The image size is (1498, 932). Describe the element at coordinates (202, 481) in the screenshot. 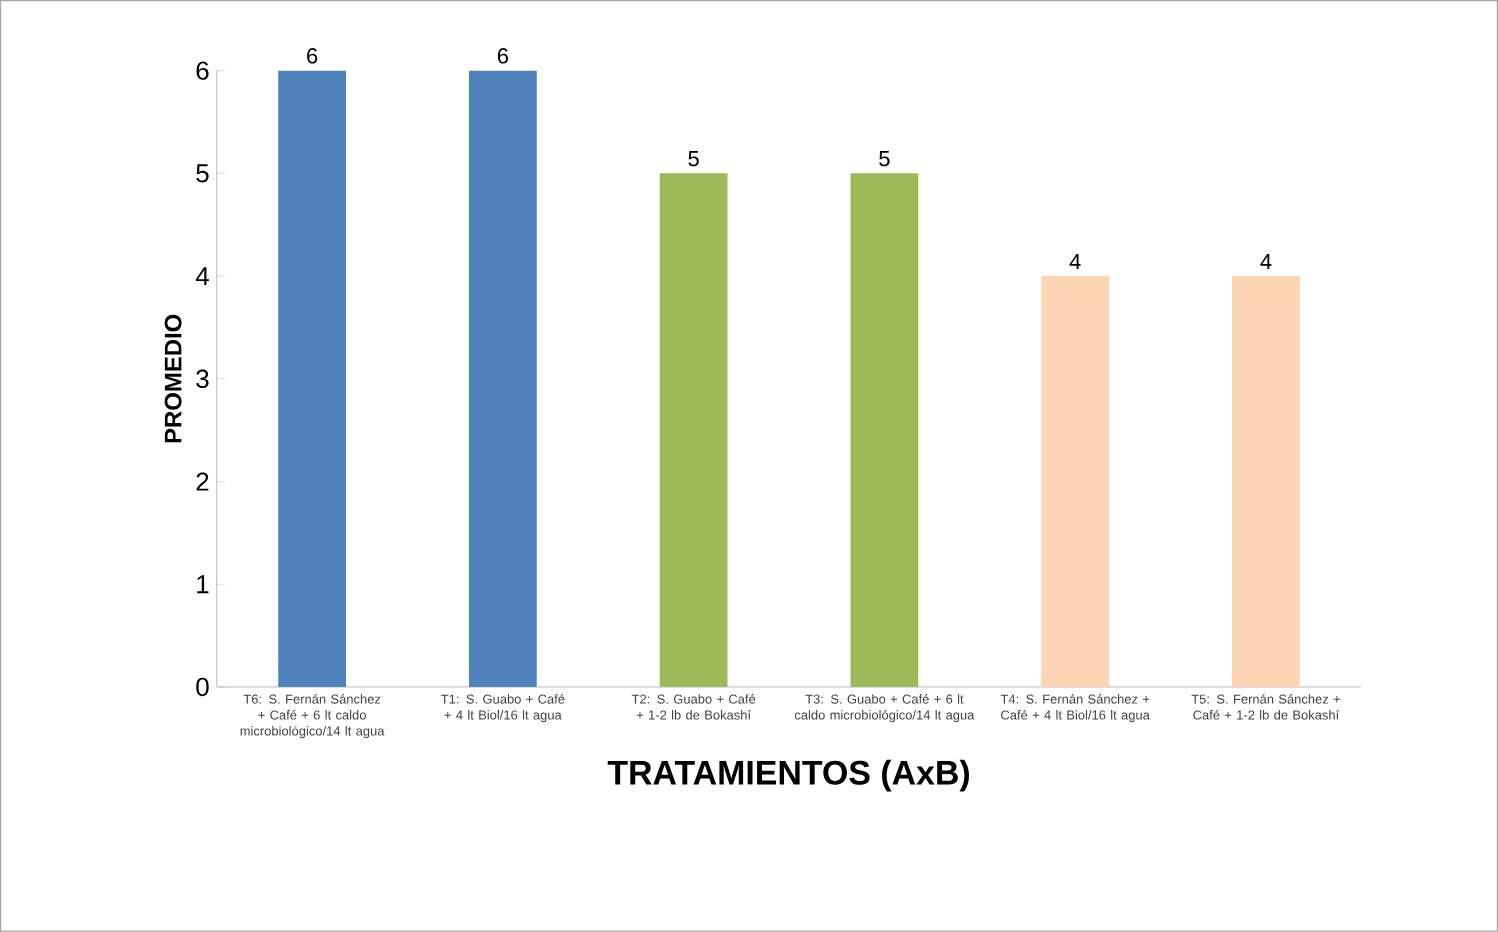

I see `y-tick-label: 2` at that location.